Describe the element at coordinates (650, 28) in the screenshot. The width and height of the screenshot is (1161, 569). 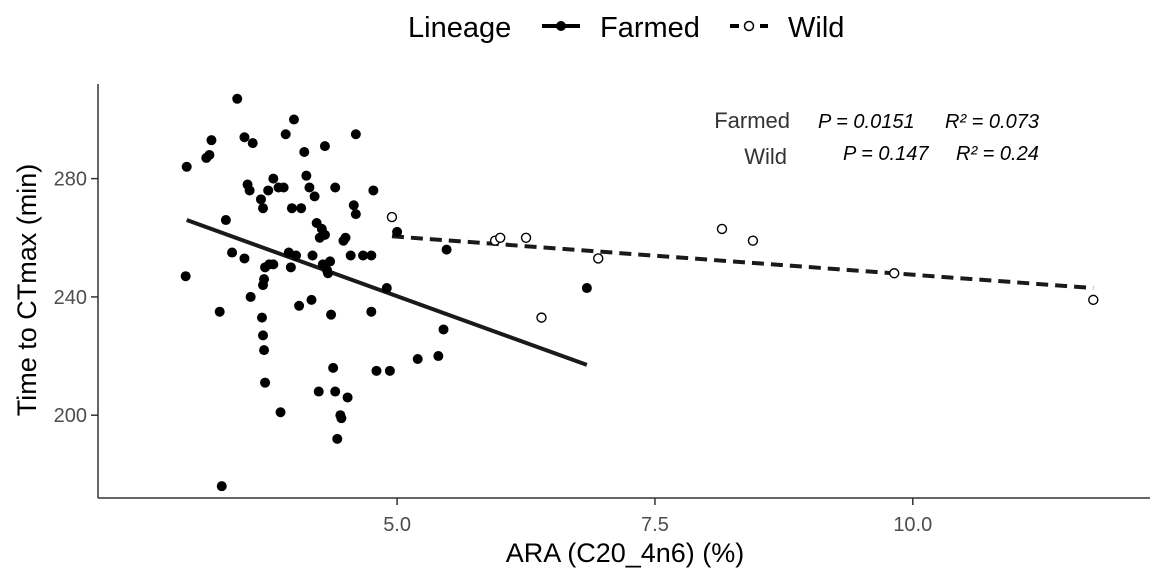
I see `legend-farmed-label: Farmed` at that location.